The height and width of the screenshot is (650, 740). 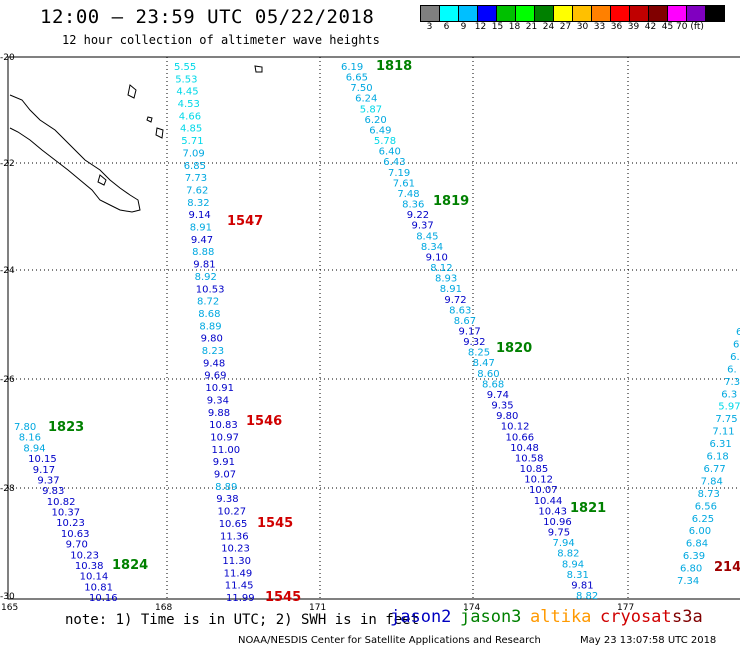 What do you see at coordinates (163, 608) in the screenshot?
I see `lon-tick: 168` at bounding box center [163, 608].